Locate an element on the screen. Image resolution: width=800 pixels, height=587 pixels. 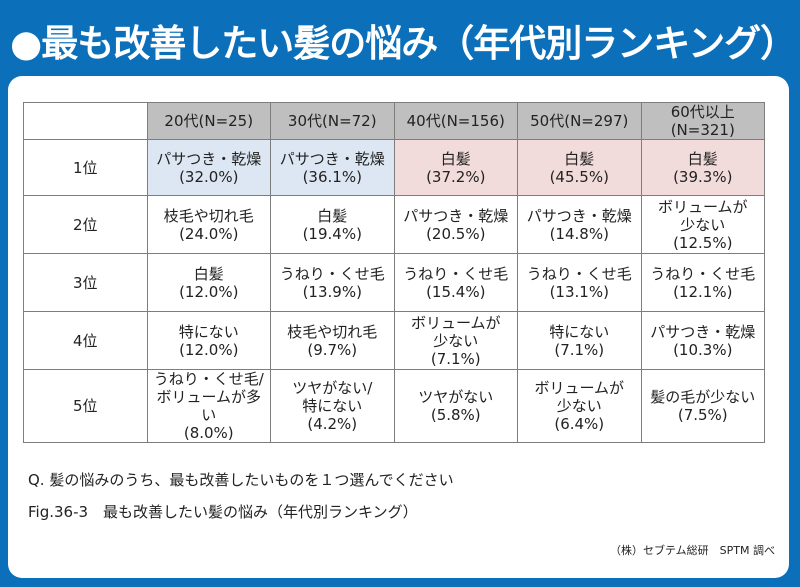
corner-cell is located at coordinates (85, 121).